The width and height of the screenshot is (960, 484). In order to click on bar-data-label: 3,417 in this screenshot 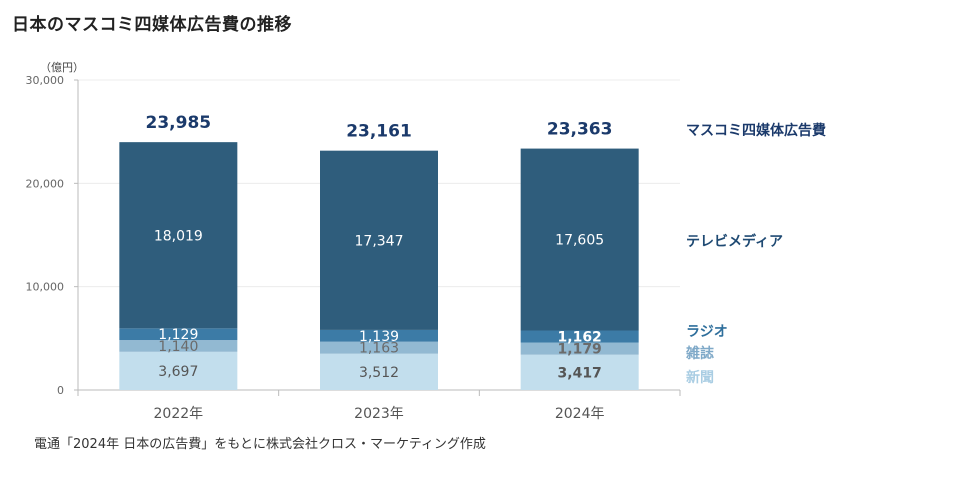, I will do `click(580, 373)`.